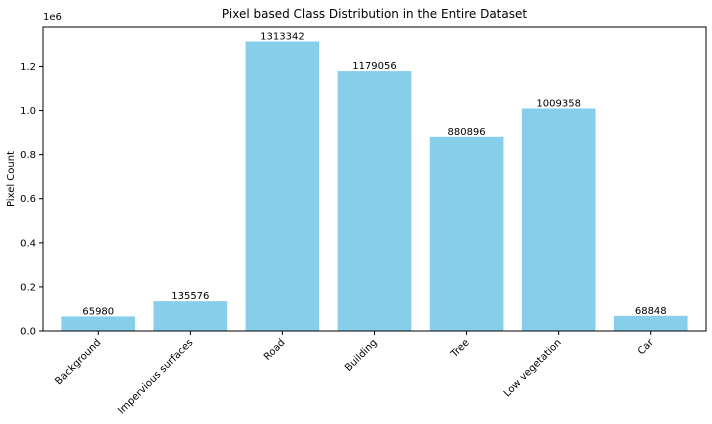 The width and height of the screenshot is (712, 424). Describe the element at coordinates (28, 67) in the screenshot. I see `y-tick-label: 1.2` at that location.